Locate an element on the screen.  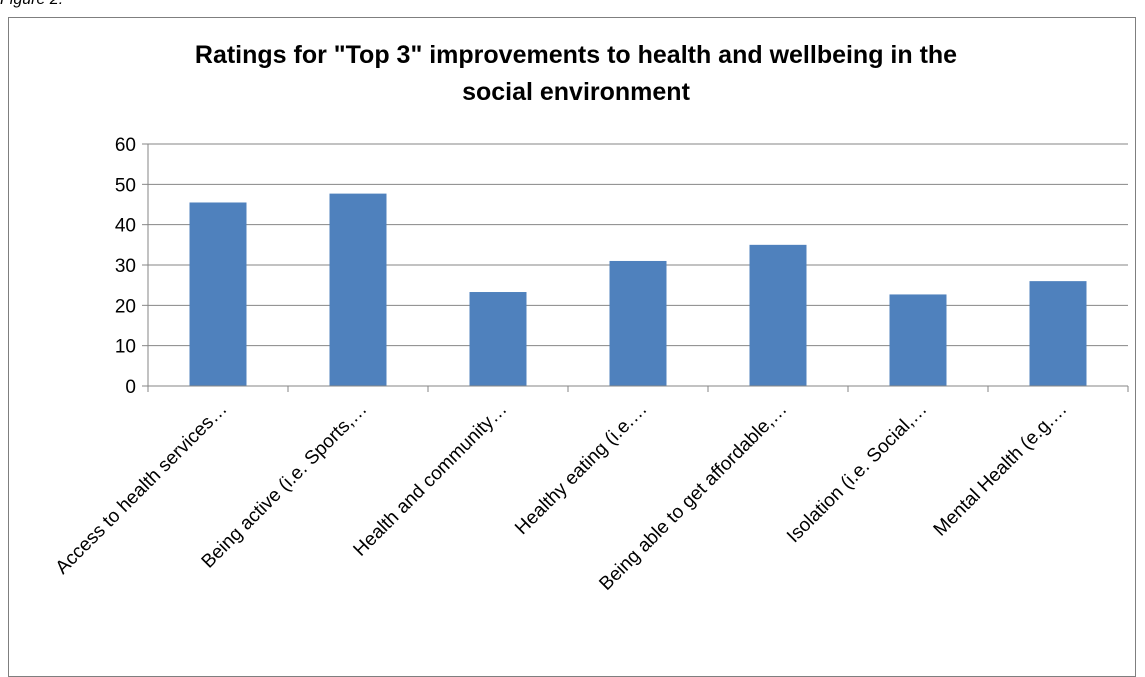
y-tick-label: 40 is located at coordinates (125, 226).